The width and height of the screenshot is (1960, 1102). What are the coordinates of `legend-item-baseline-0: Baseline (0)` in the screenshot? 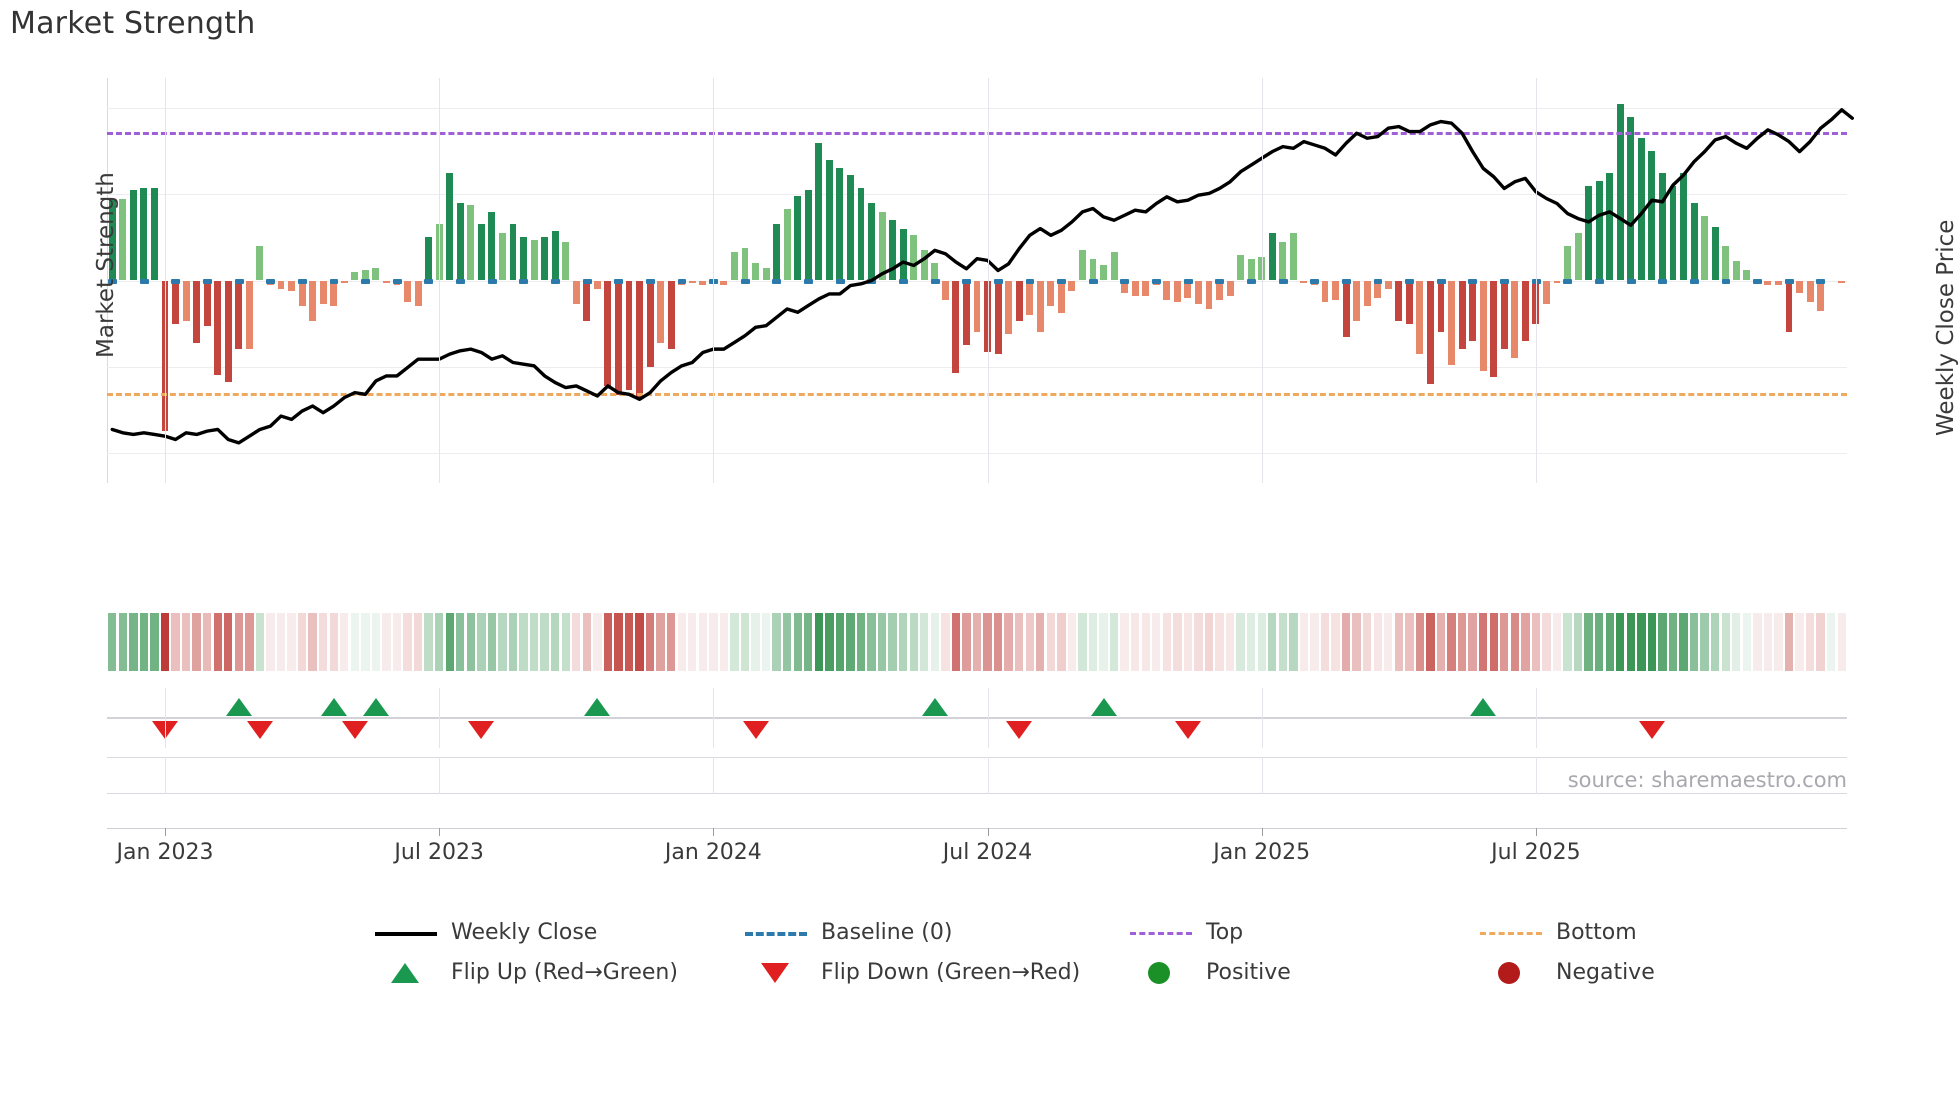 It's located at (848, 932).